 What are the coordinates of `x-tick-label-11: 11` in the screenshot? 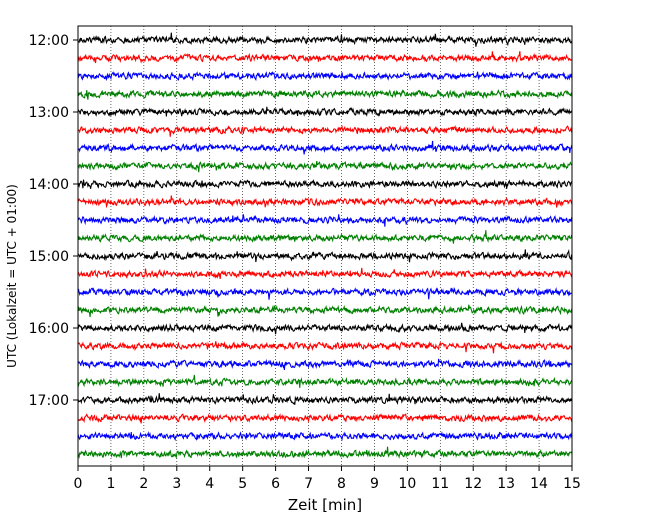 It's located at (440, 484).